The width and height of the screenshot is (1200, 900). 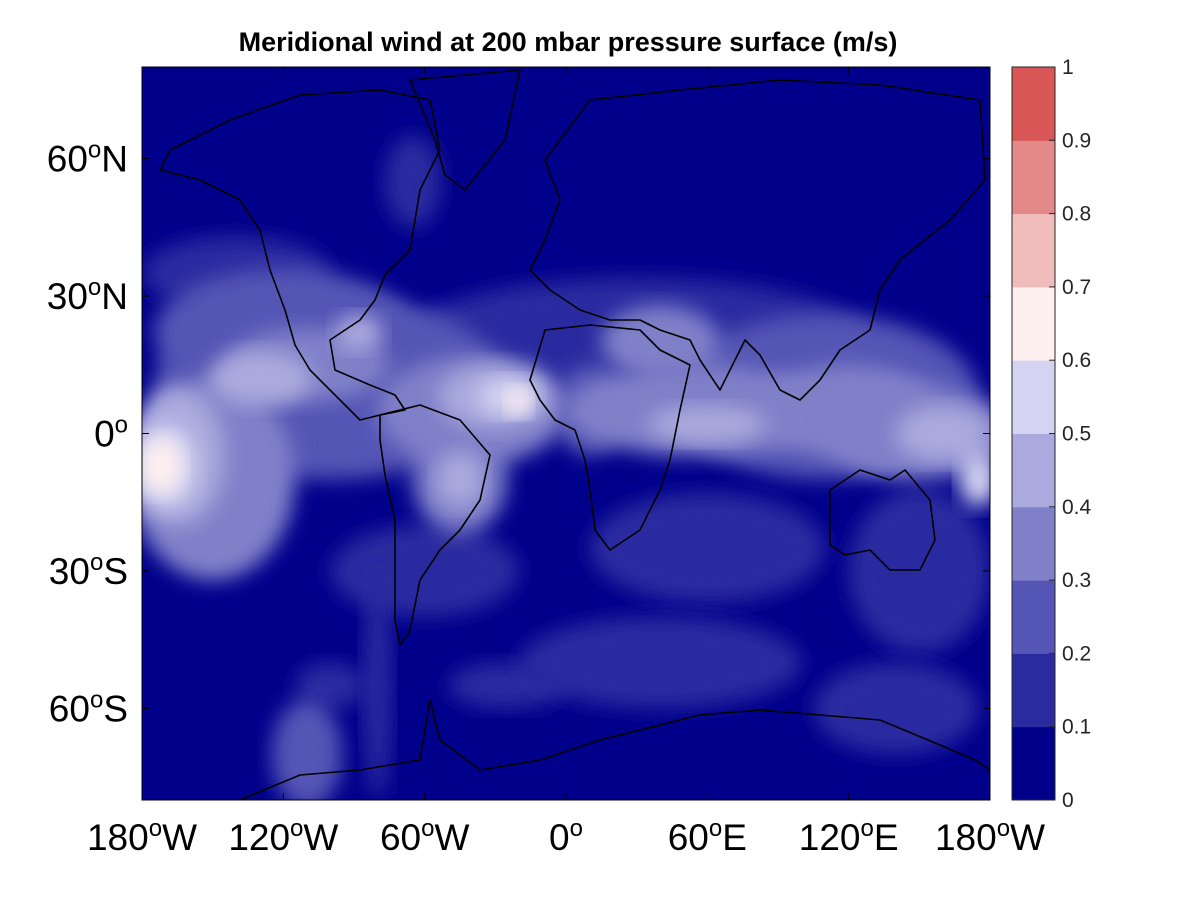 What do you see at coordinates (566, 836) in the screenshot?
I see `x-tick-label: 0o` at bounding box center [566, 836].